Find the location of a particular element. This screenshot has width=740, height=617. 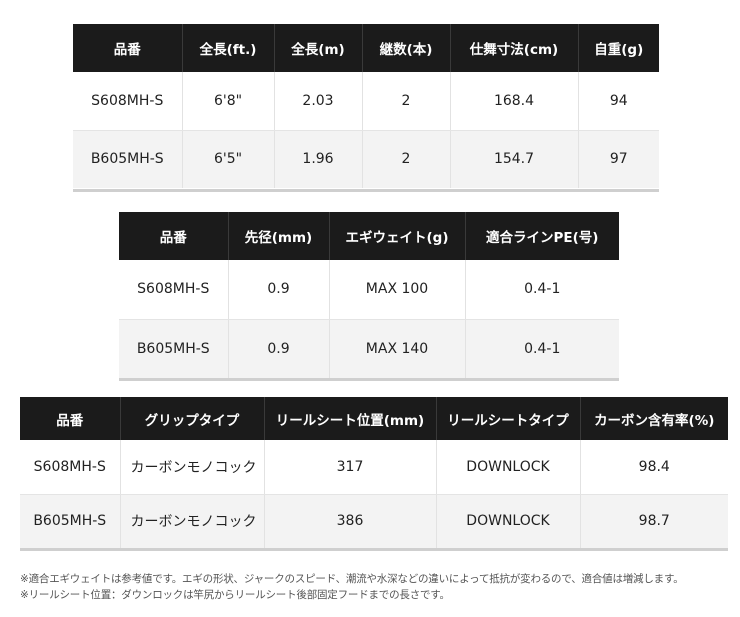

table-row: S608MH-S カーボンモノコック 317 DOWNLOCK 98.4 is located at coordinates (374, 467).